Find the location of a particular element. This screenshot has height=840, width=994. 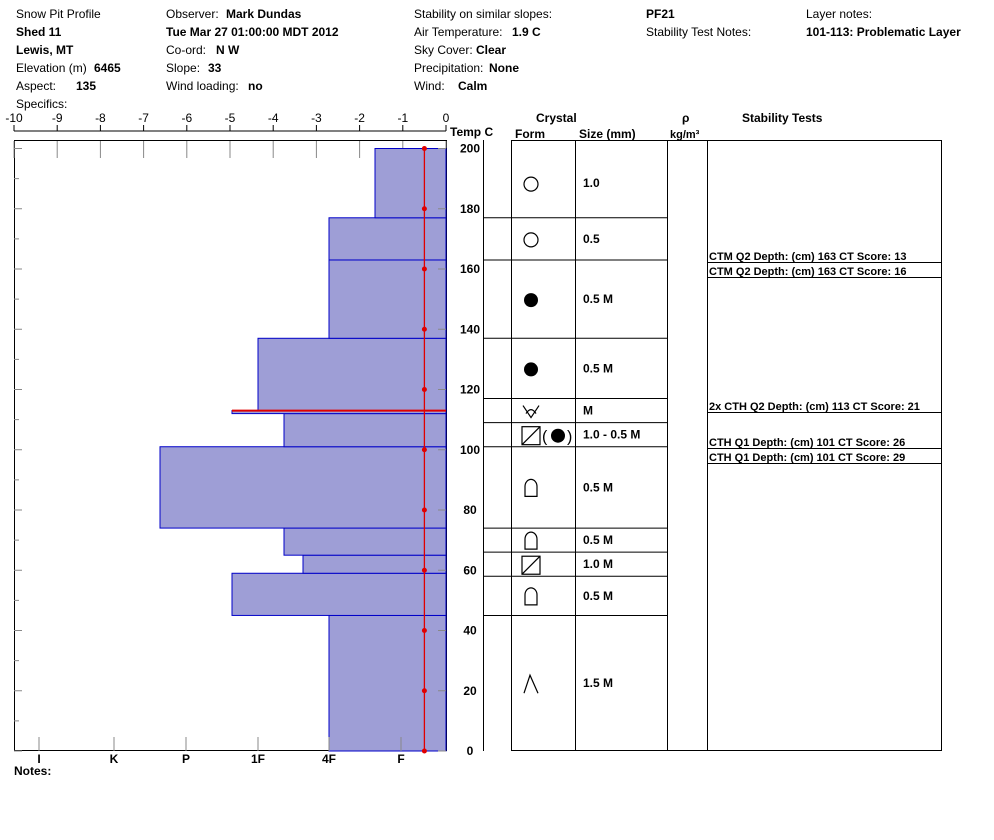

sky-label: Sky Cover: is located at coordinates (443, 50).